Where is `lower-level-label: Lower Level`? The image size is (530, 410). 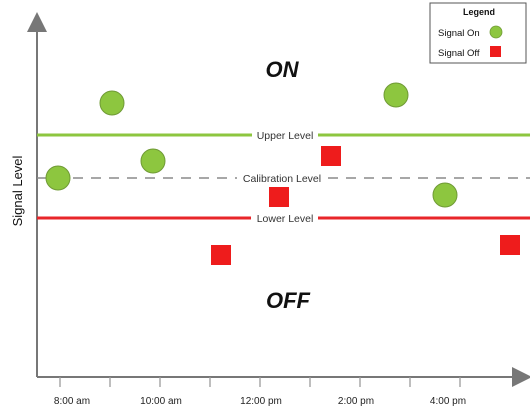
lower-level-label: Lower Level is located at coordinates (285, 219).